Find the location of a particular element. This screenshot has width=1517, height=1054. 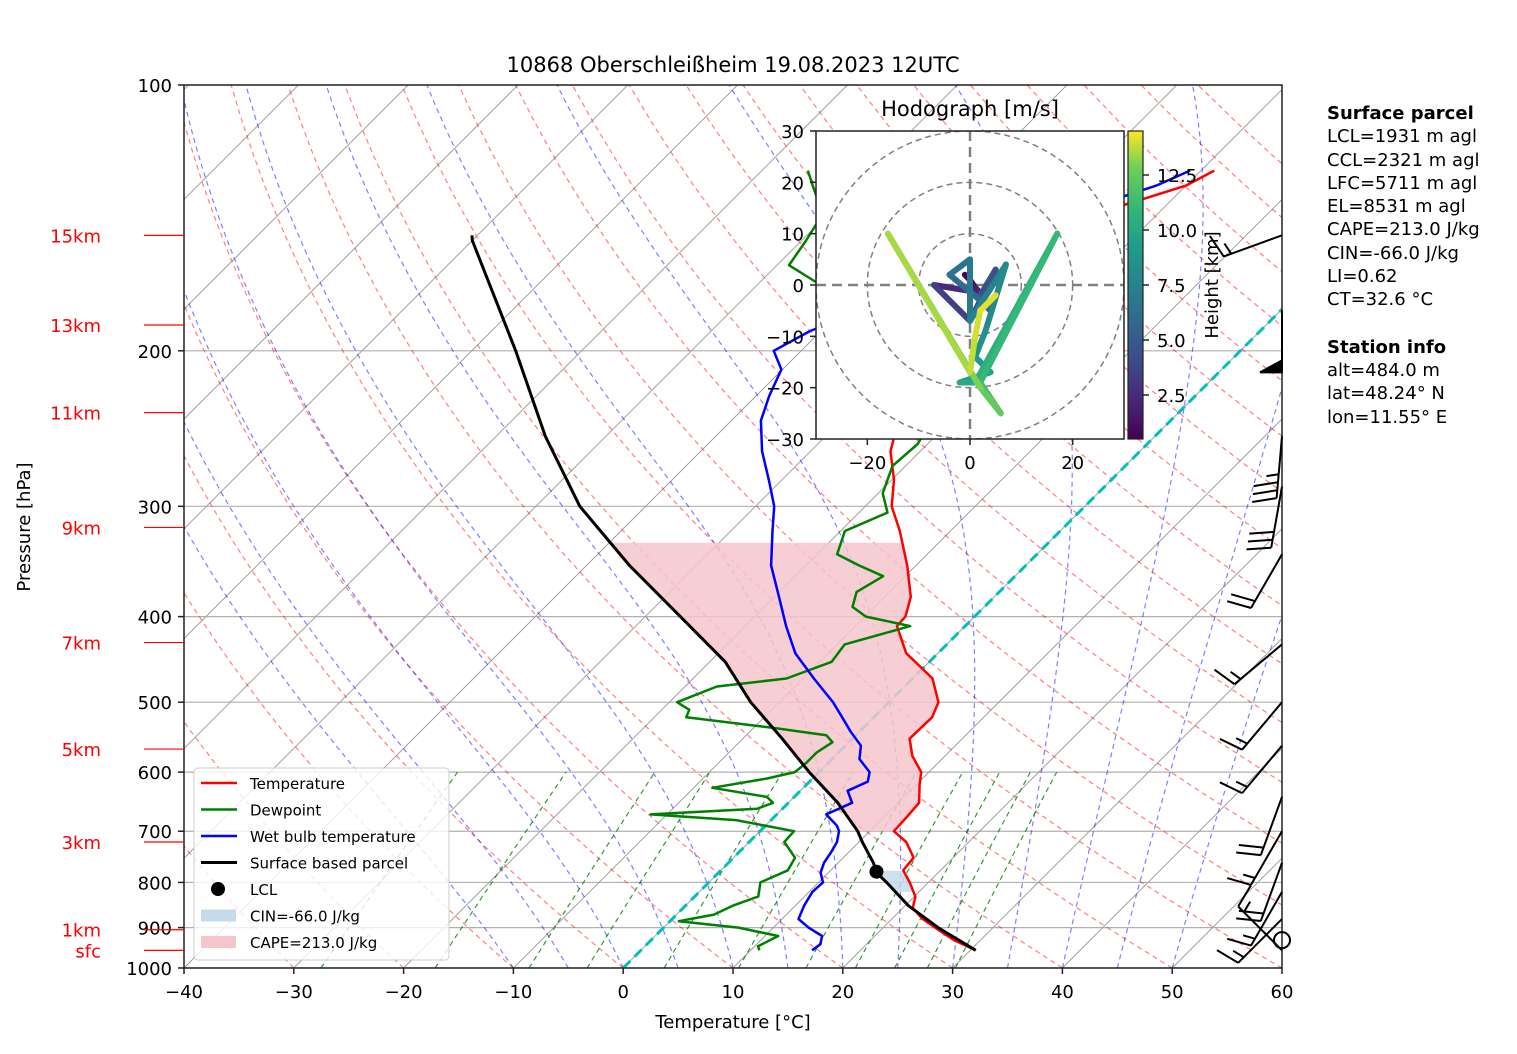

x-tick-label: 60 is located at coordinates (1282, 992).